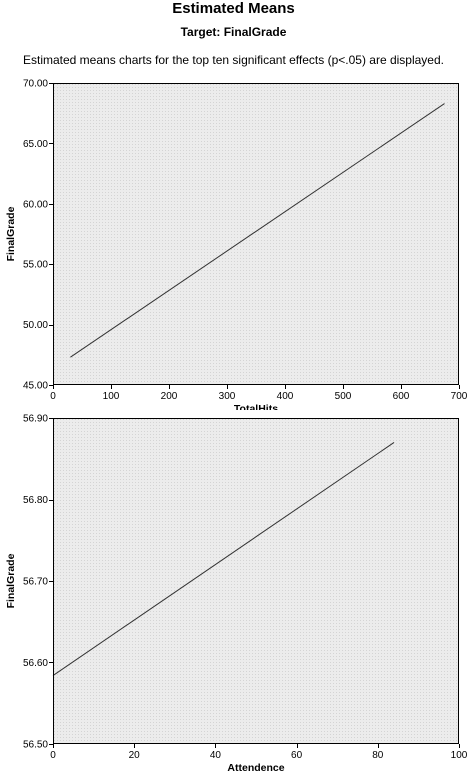  I want to click on y-tick-label: 70.00, so click(35, 84).